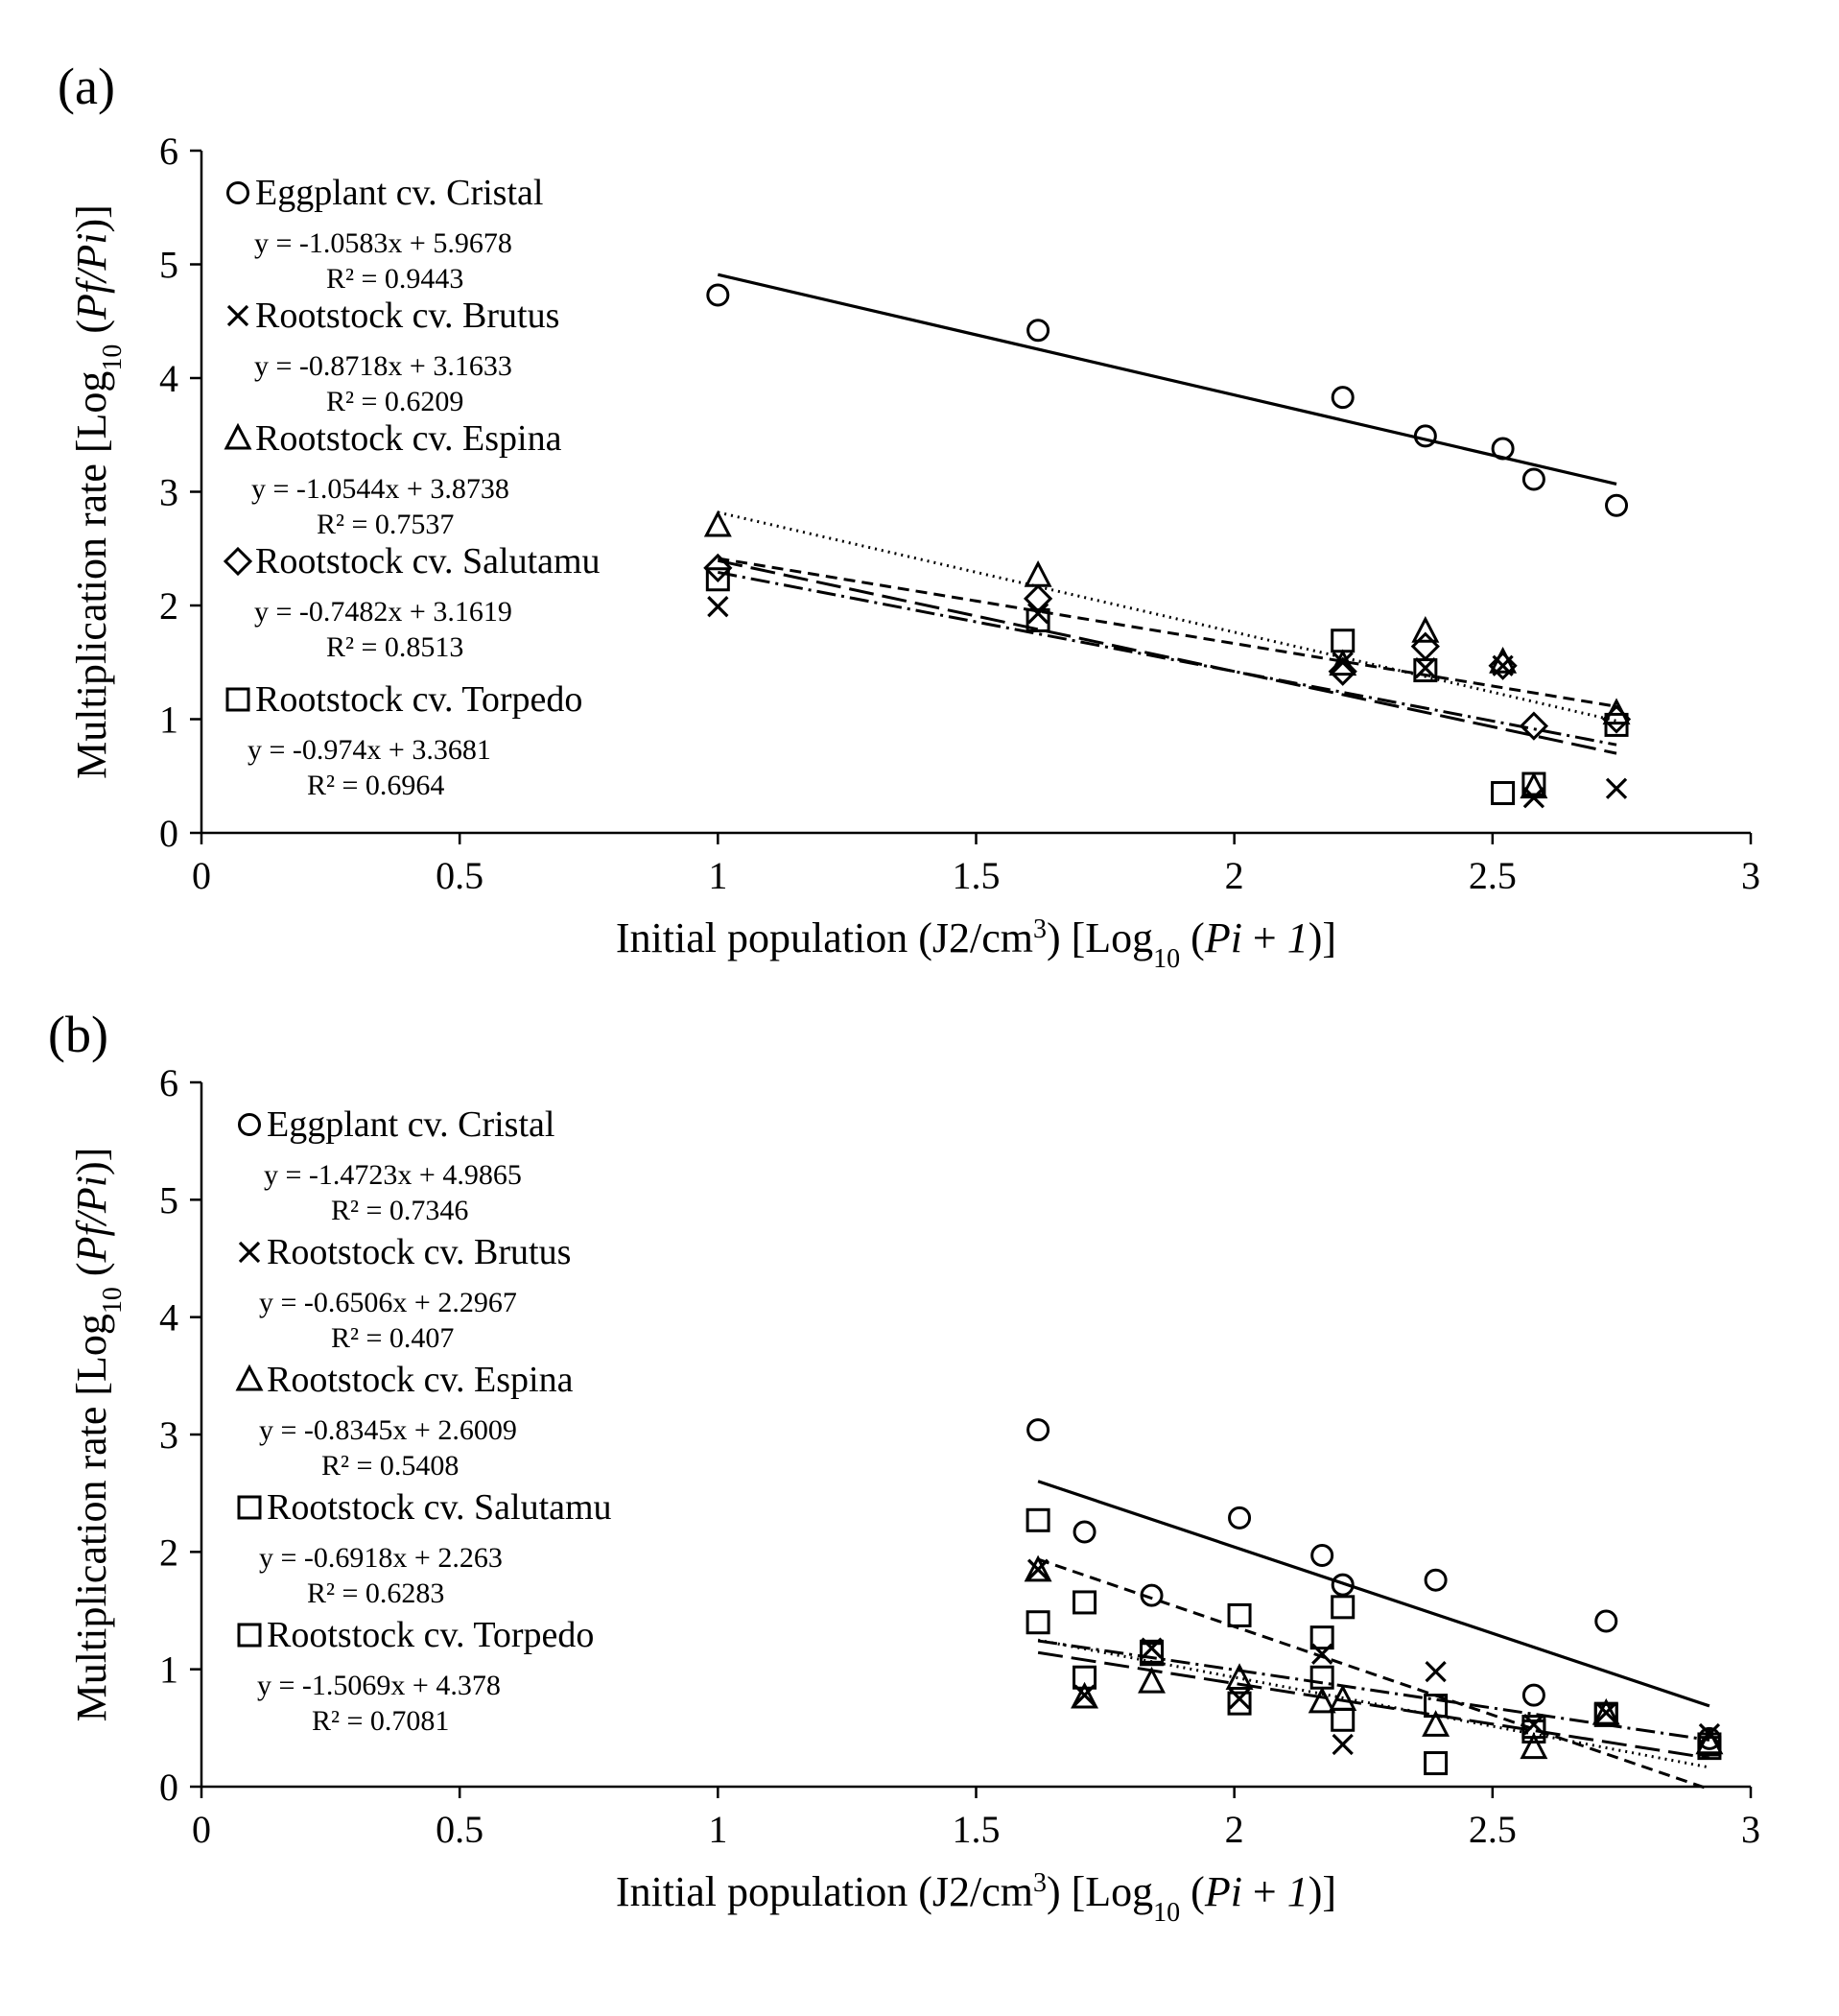 This screenshot has width=1839, height=2016. I want to click on y-tick-label: 6, so click(168, 1082).